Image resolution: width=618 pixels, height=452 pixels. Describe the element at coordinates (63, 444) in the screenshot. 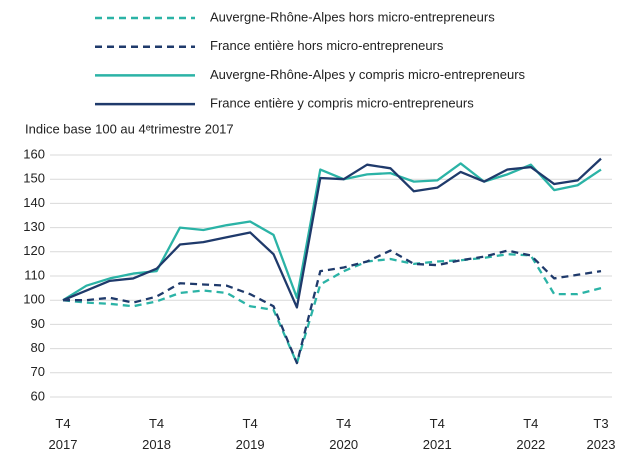

I see `x-tick-label-line: 2017` at that location.